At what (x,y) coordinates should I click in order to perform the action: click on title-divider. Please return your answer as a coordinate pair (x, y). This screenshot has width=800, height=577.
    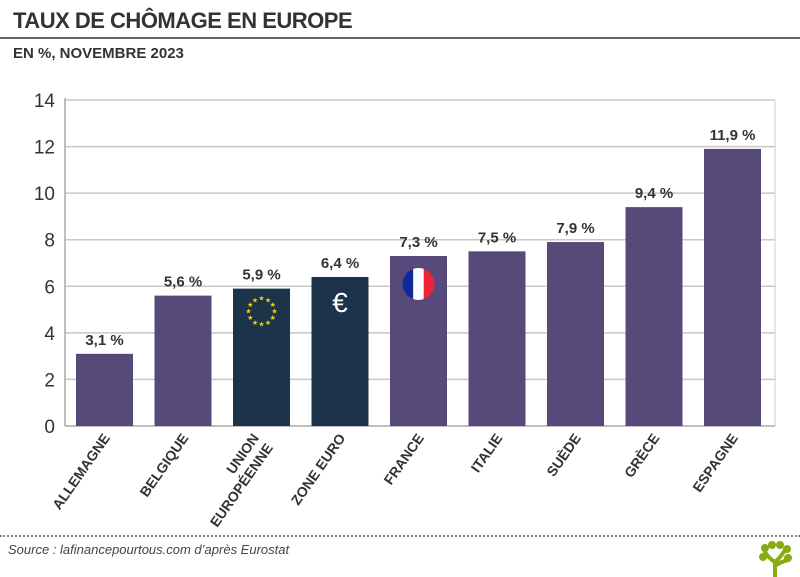
    Looking at the image, I should click on (400, 38).